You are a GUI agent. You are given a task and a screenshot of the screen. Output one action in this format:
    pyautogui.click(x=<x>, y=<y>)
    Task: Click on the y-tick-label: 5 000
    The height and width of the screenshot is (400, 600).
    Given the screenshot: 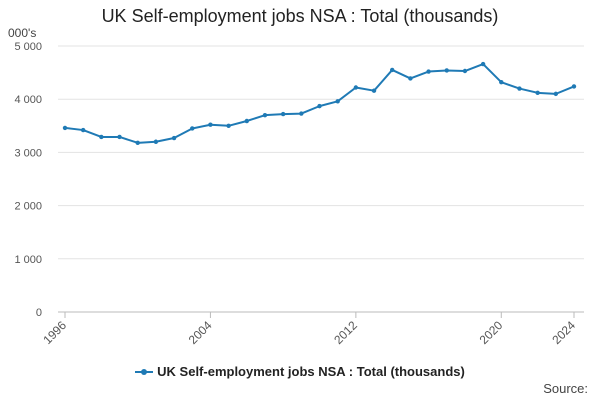 What is the action you would take?
    pyautogui.click(x=28, y=47)
    